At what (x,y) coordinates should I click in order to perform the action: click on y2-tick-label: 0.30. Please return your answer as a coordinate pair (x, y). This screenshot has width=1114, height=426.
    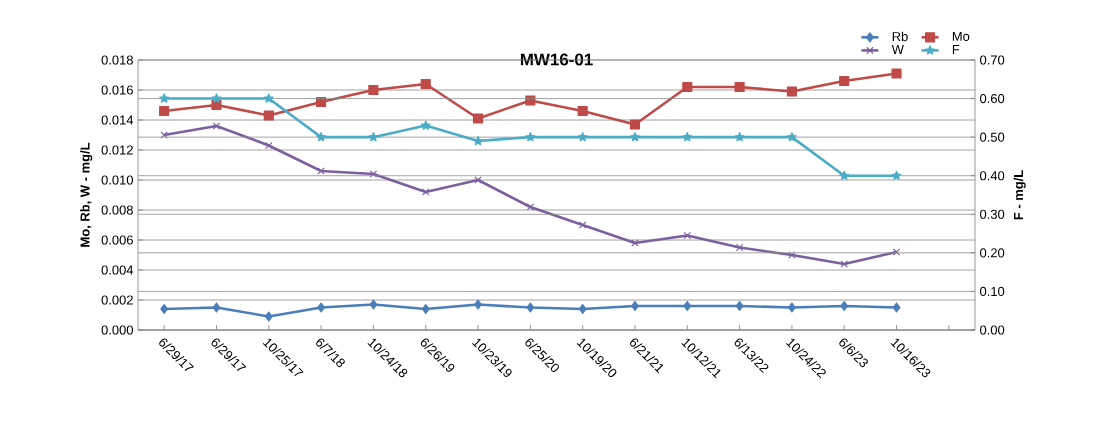
    Looking at the image, I should click on (992, 214).